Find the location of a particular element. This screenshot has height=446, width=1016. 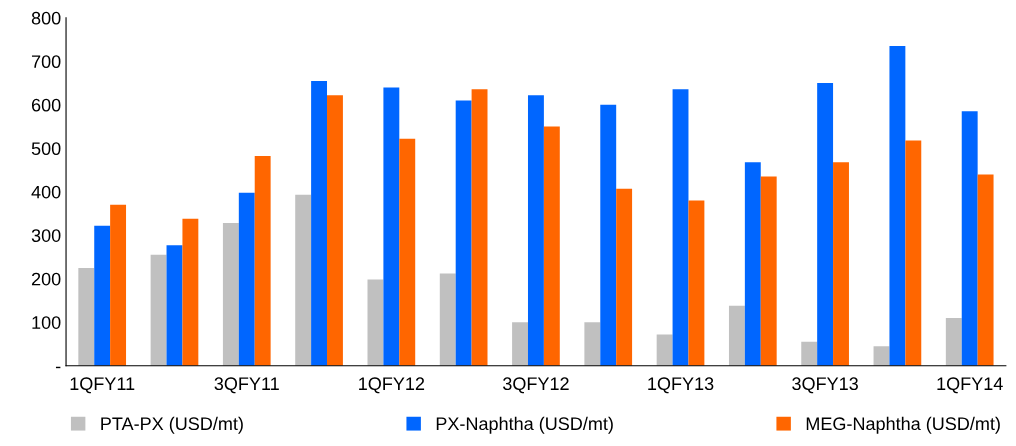

legend-label: PTA-PX (USD/mt) is located at coordinates (172, 425).